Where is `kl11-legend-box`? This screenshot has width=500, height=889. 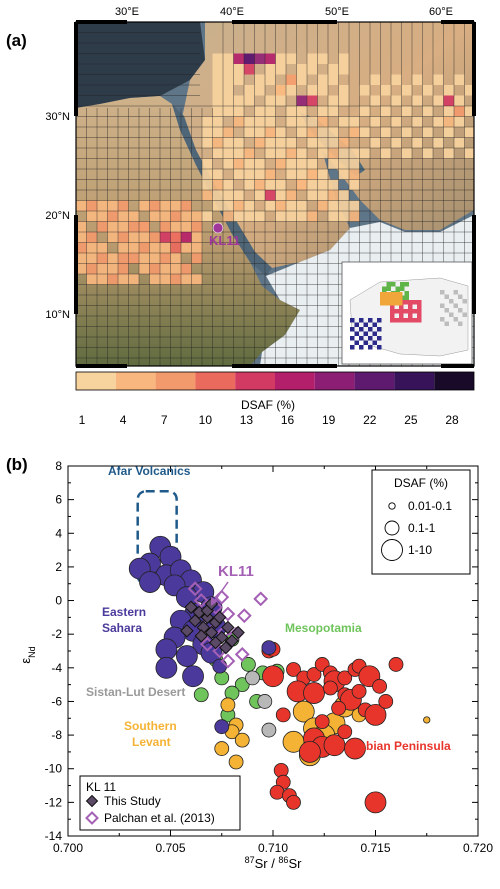 kl11-legend-box is located at coordinates (160, 803).